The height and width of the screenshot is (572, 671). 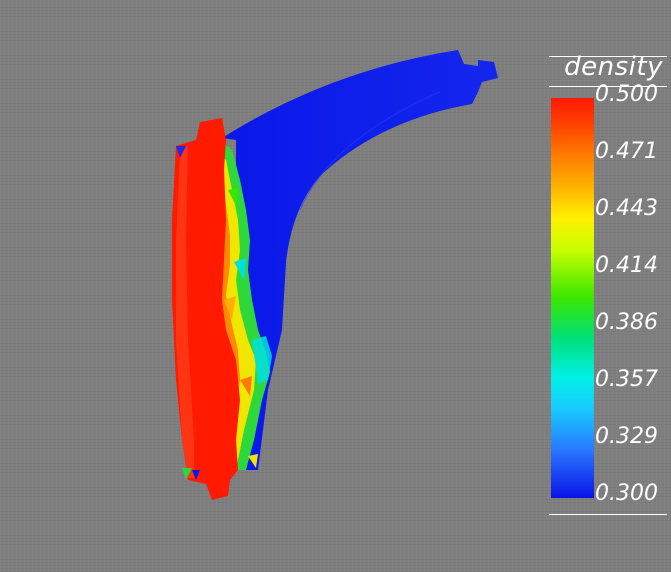 I want to click on legend-bottom-rule, so click(x=608, y=514).